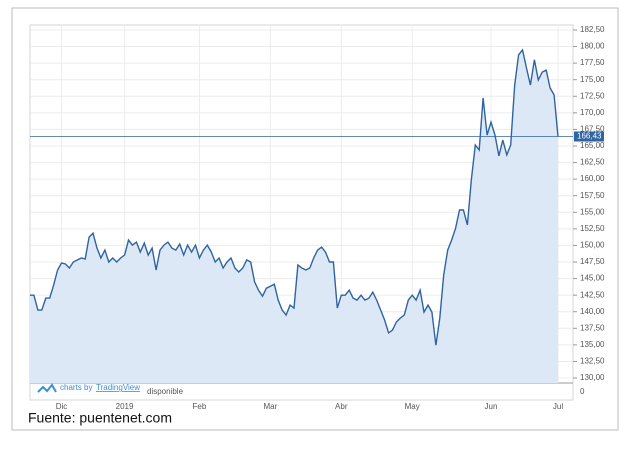 This screenshot has width=630, height=452. What do you see at coordinates (592, 162) in the screenshot?
I see `y-tick-label: 162,50` at bounding box center [592, 162].